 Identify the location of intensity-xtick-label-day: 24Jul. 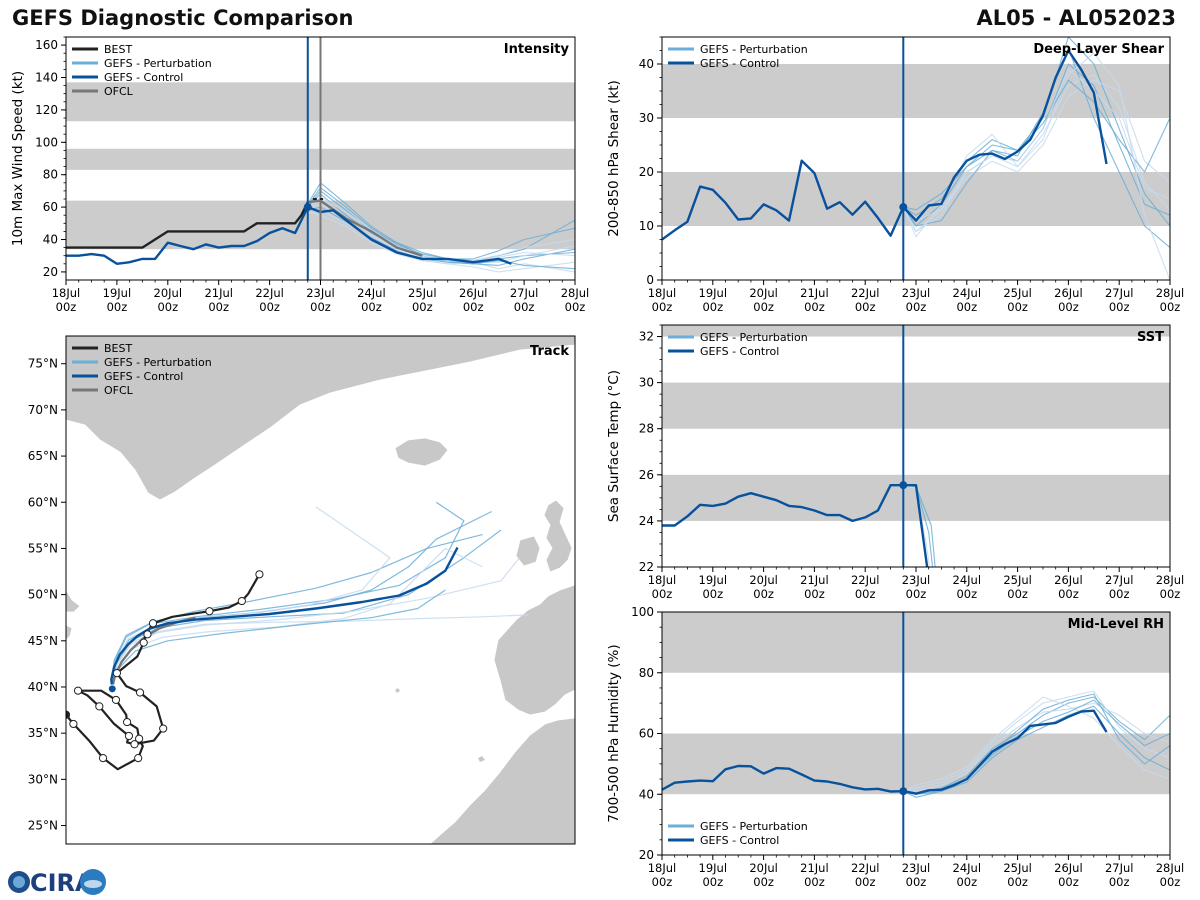
(371, 293).